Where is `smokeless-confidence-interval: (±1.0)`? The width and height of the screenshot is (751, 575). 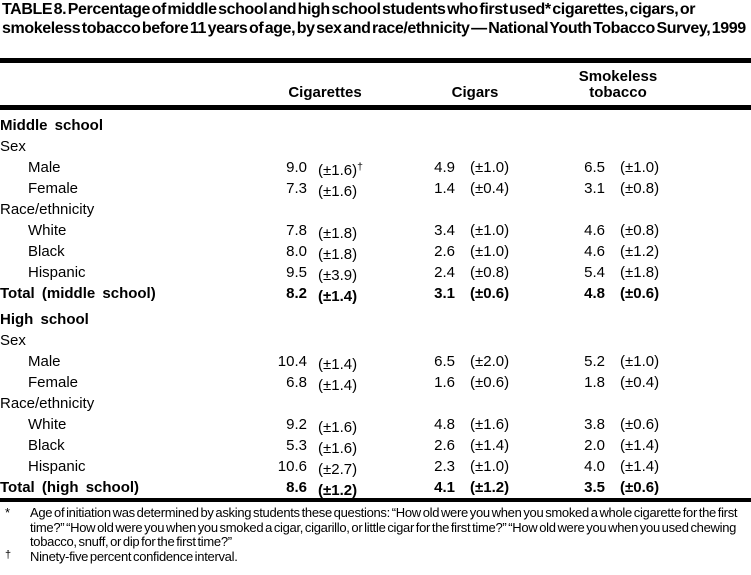
smokeless-confidence-interval: (±1.0) is located at coordinates (640, 361).